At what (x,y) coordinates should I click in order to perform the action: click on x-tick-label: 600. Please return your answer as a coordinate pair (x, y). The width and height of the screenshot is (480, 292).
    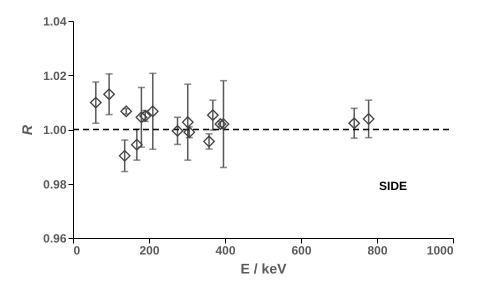
    Looking at the image, I should click on (301, 251).